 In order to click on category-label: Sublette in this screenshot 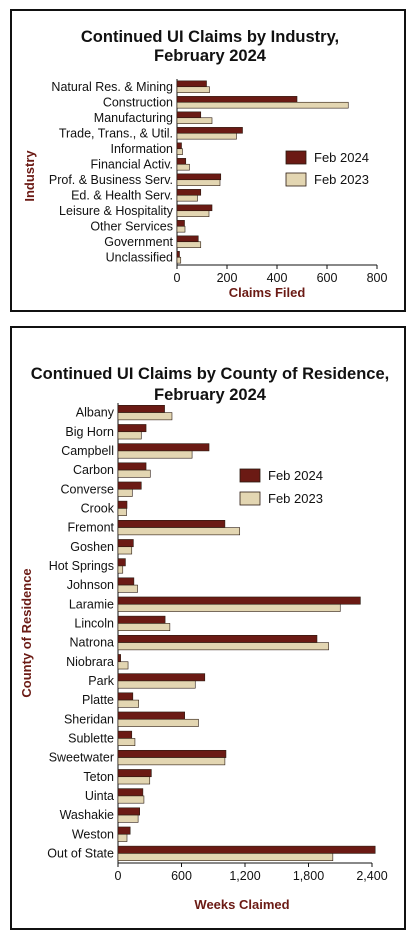, I will do `click(91, 738)`.